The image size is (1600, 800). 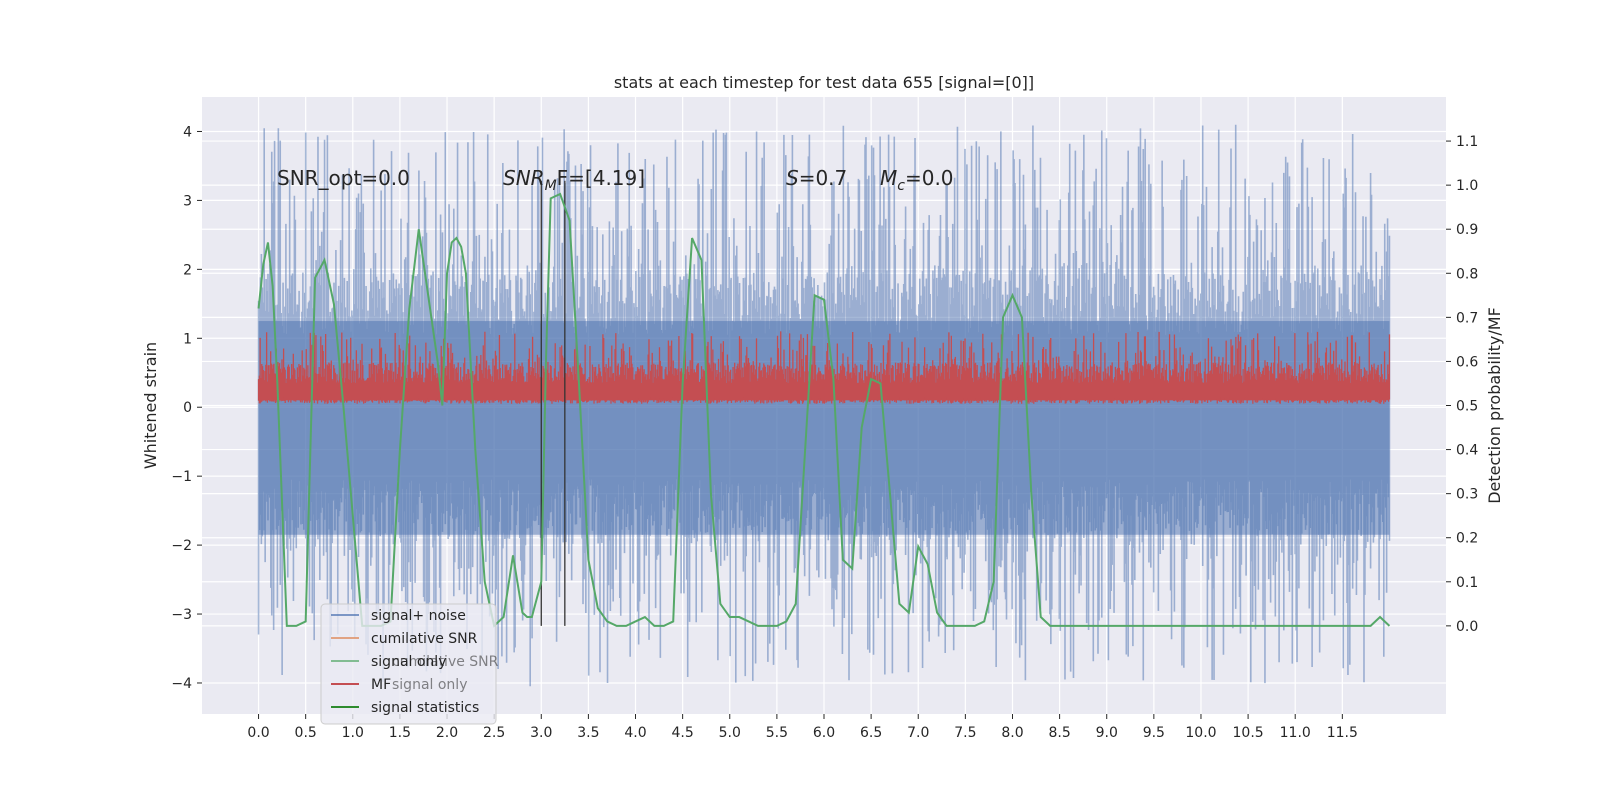 I want to click on y-tick-label: 2, so click(x=187, y=270).